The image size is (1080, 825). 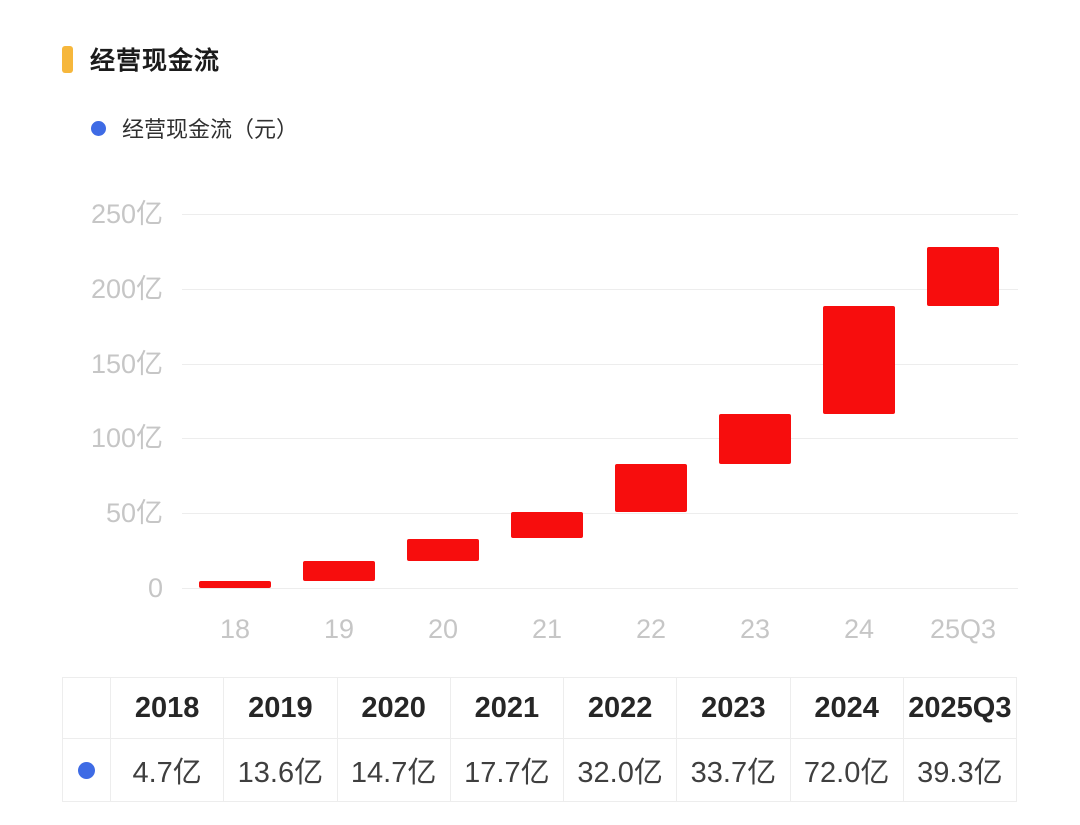 I want to click on x-axis-tick-label-19: 19, so click(x=339, y=629).